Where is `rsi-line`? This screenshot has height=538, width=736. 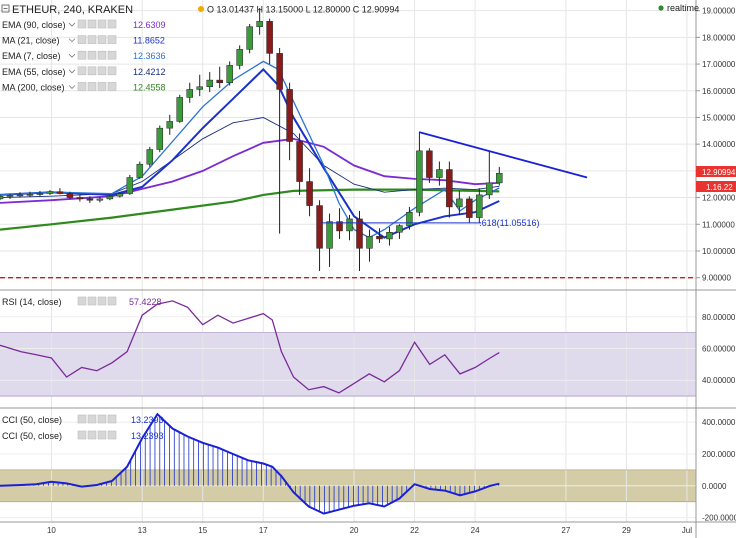 rsi-line is located at coordinates (250, 347).